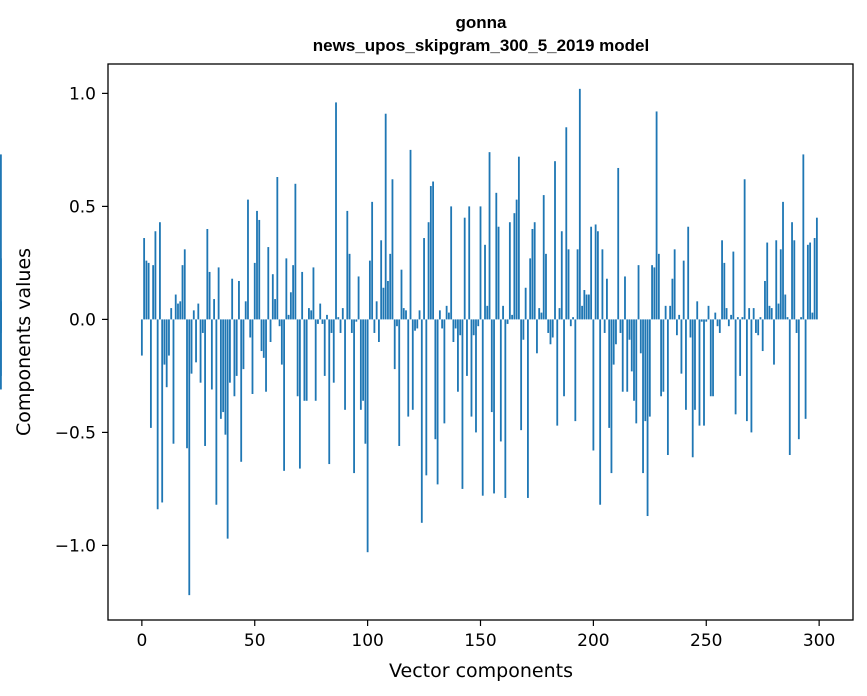 Image resolution: width=867 pixels, height=696 pixels. I want to click on x-axis-ticks: 0 50 100 150 200 250 300, so click(485, 635).